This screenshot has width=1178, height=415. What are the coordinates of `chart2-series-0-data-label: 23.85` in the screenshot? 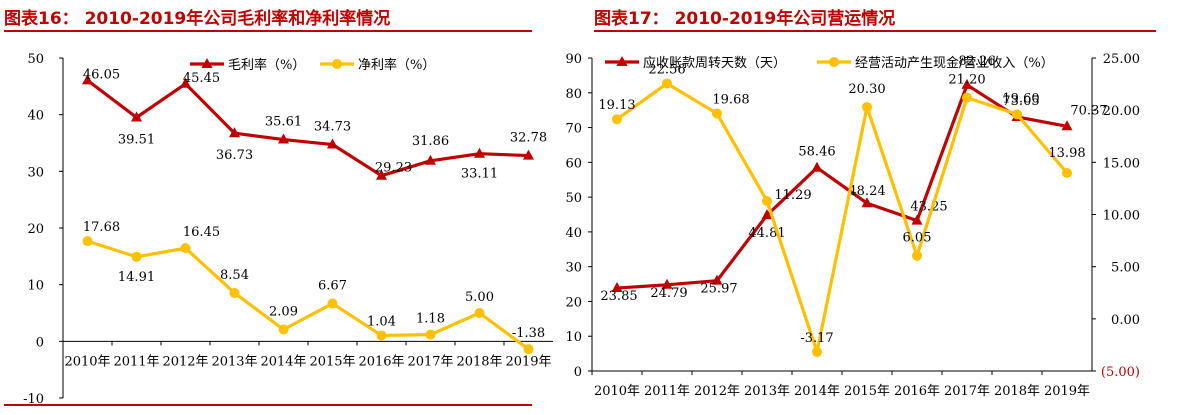 It's located at (618, 296).